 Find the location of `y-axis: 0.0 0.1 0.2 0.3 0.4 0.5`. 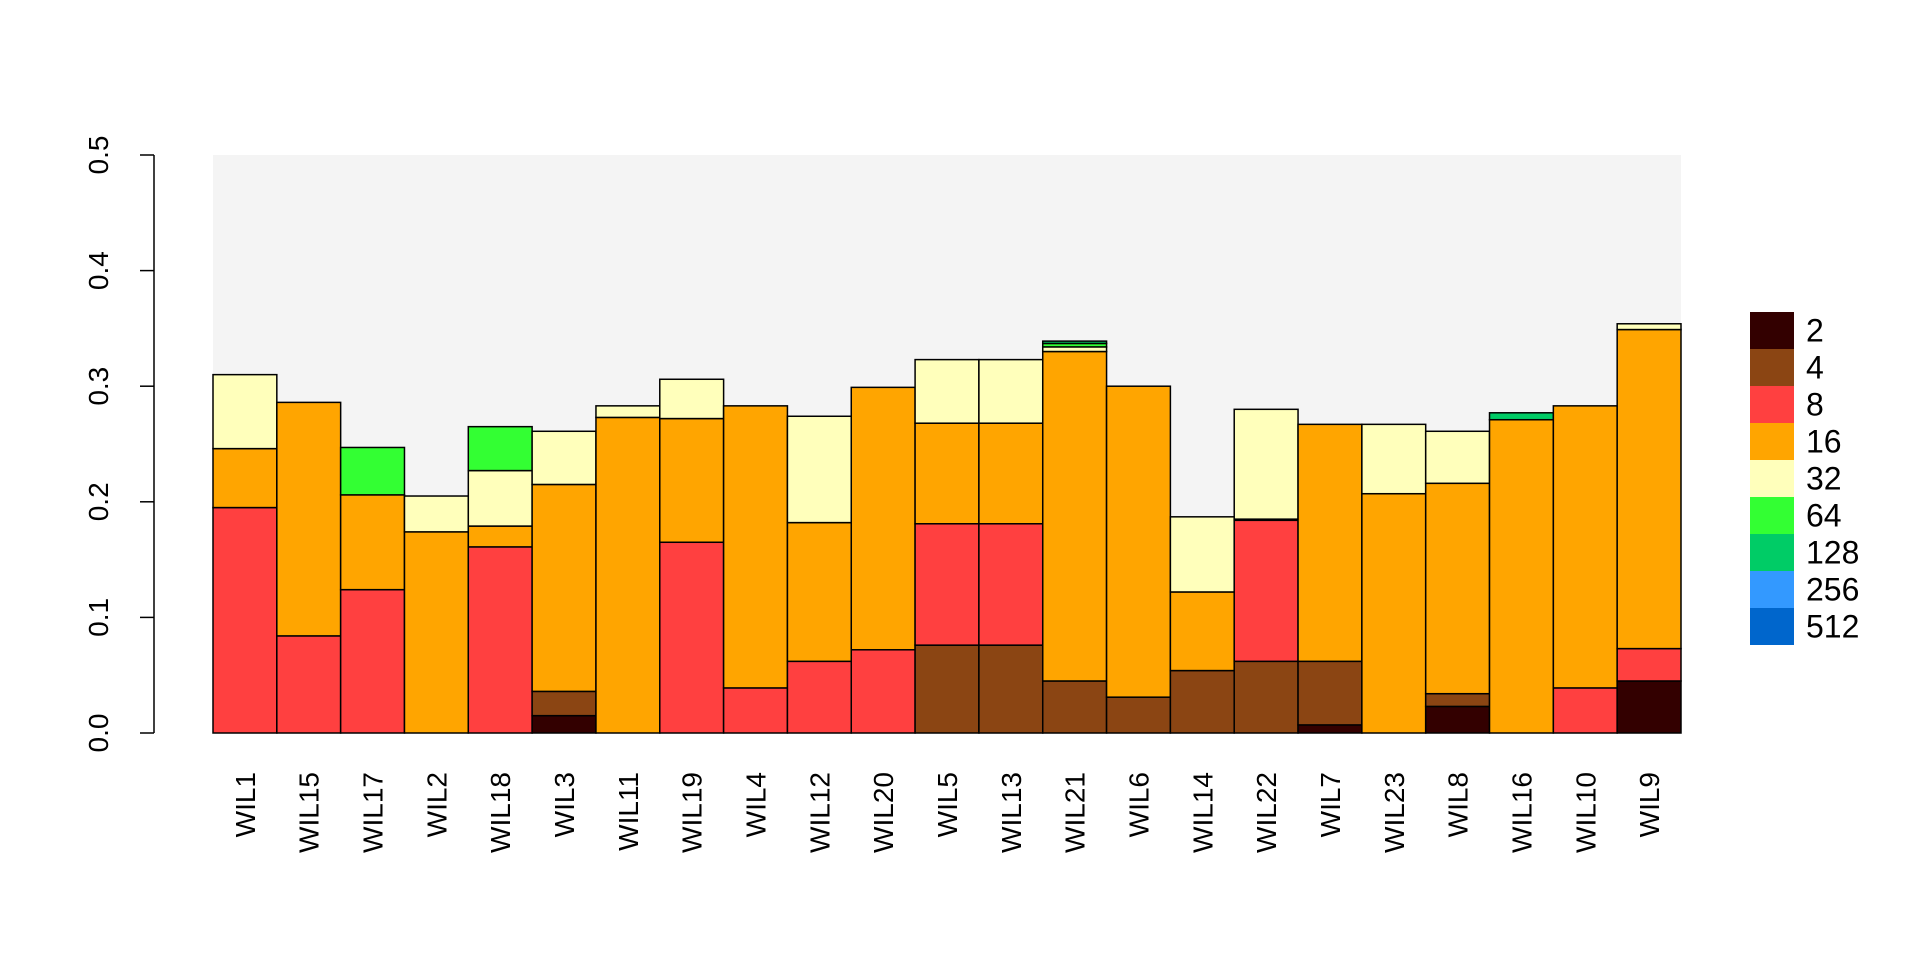

y-axis: 0.0 0.1 0.2 0.3 0.4 0.5 is located at coordinates (119, 444).